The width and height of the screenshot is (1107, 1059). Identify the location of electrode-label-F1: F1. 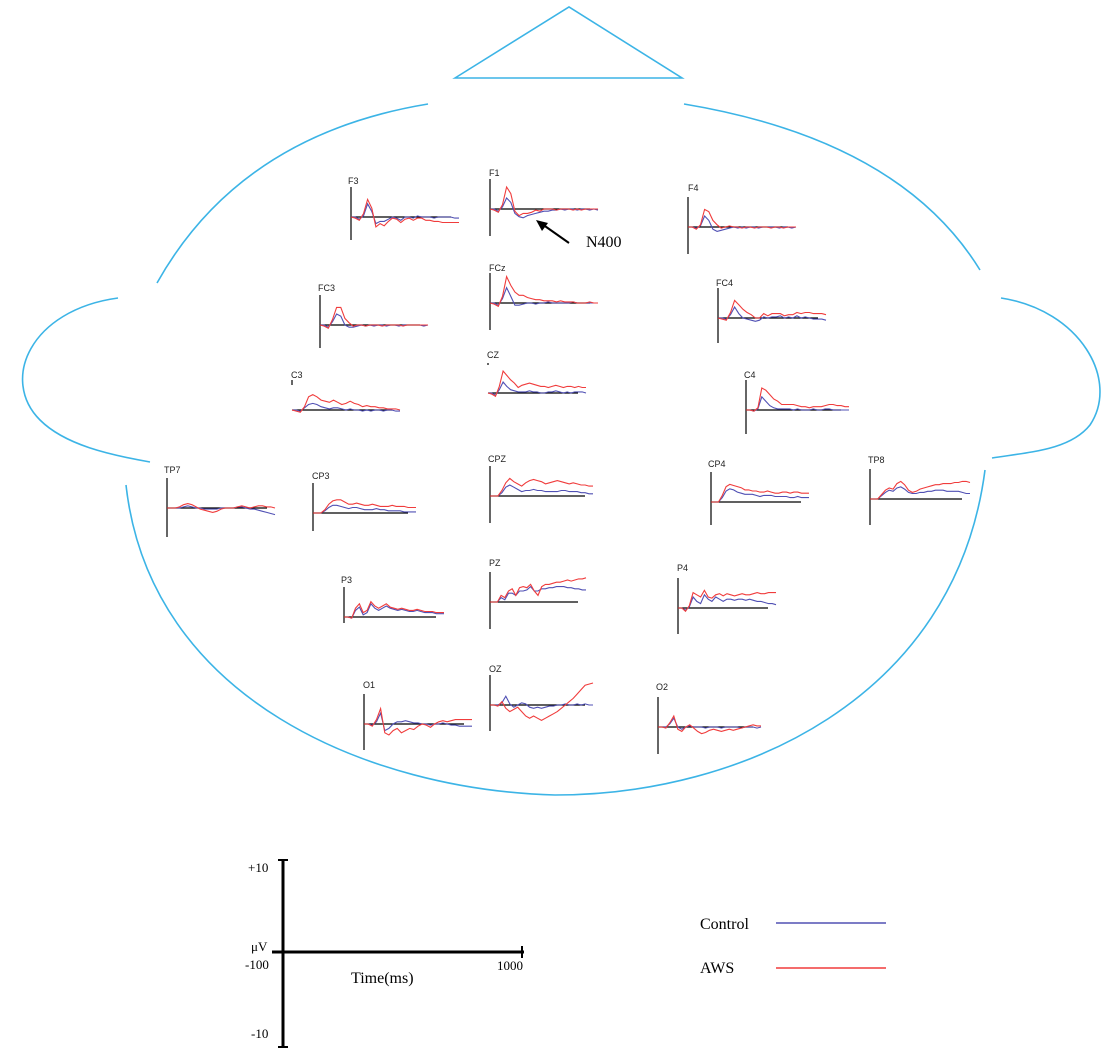
(494, 173).